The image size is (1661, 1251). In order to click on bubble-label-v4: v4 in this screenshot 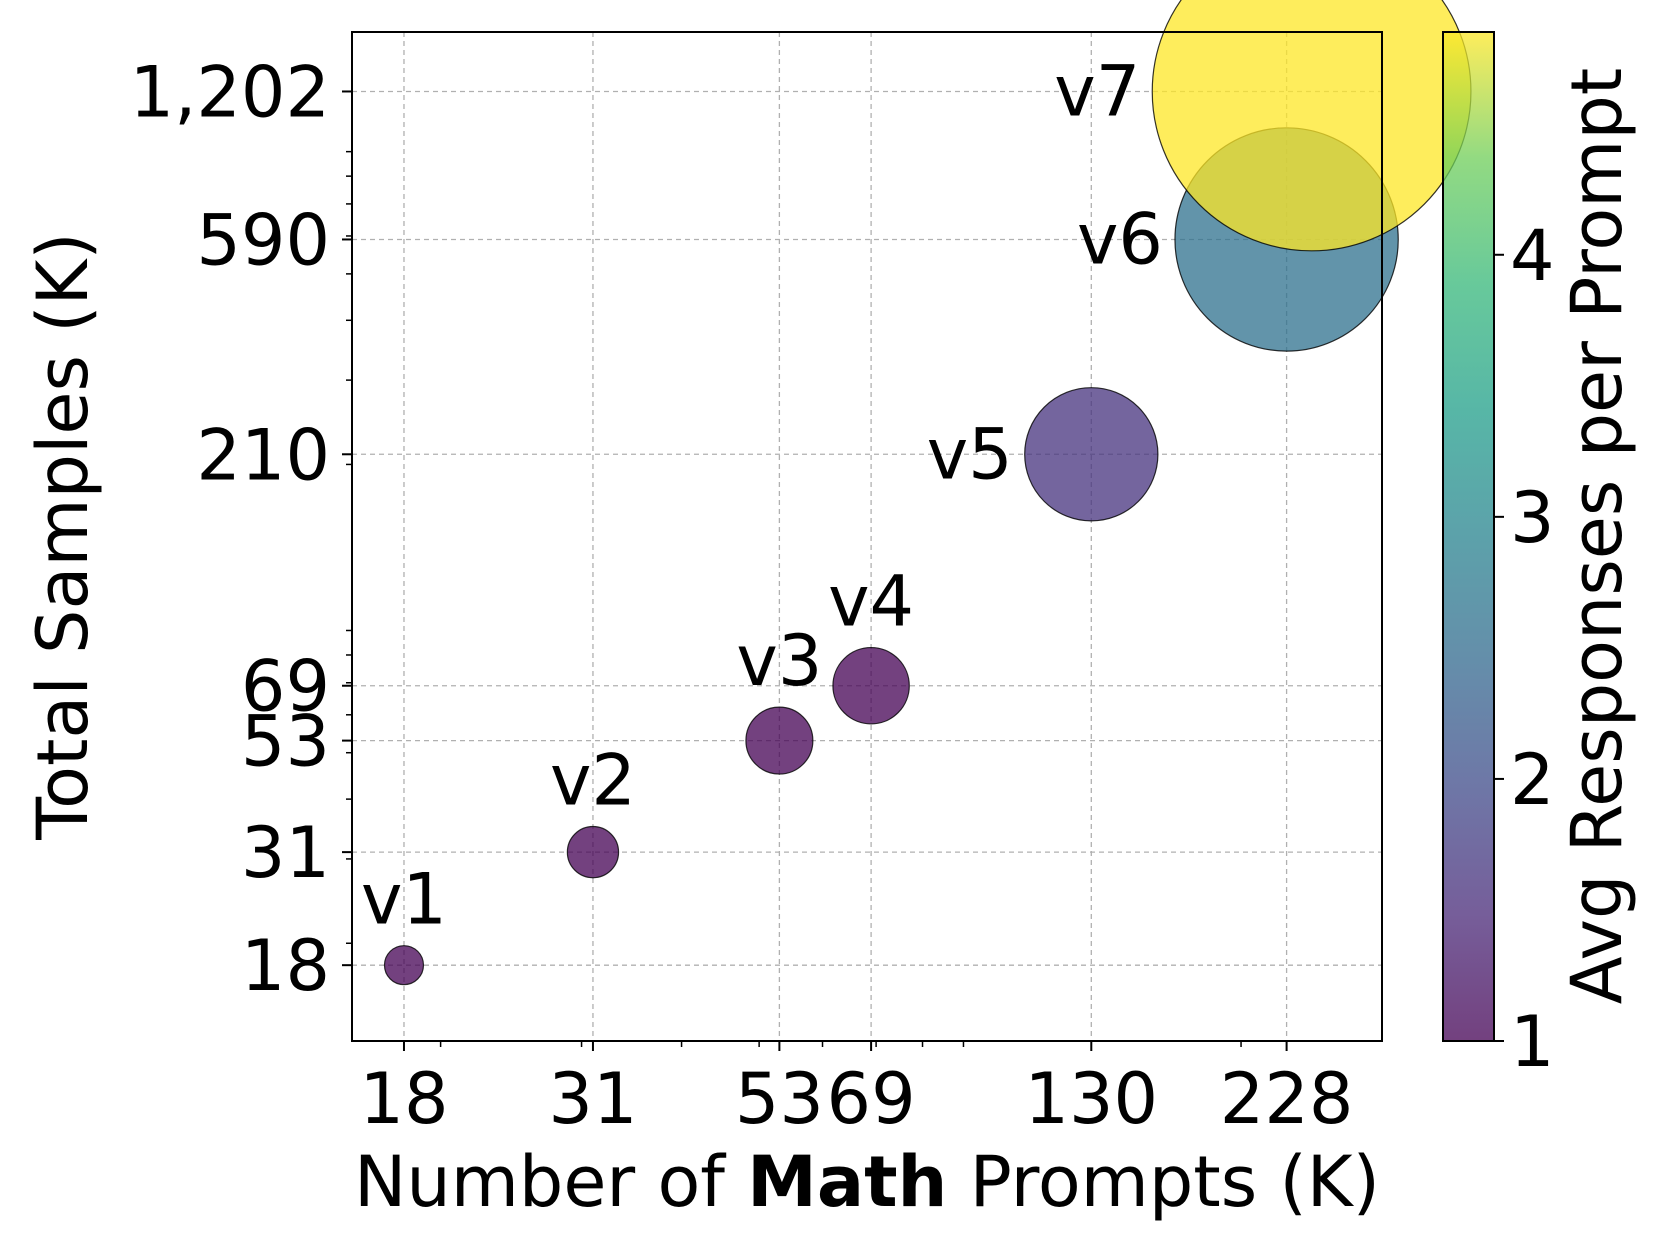, I will do `click(871, 602)`.